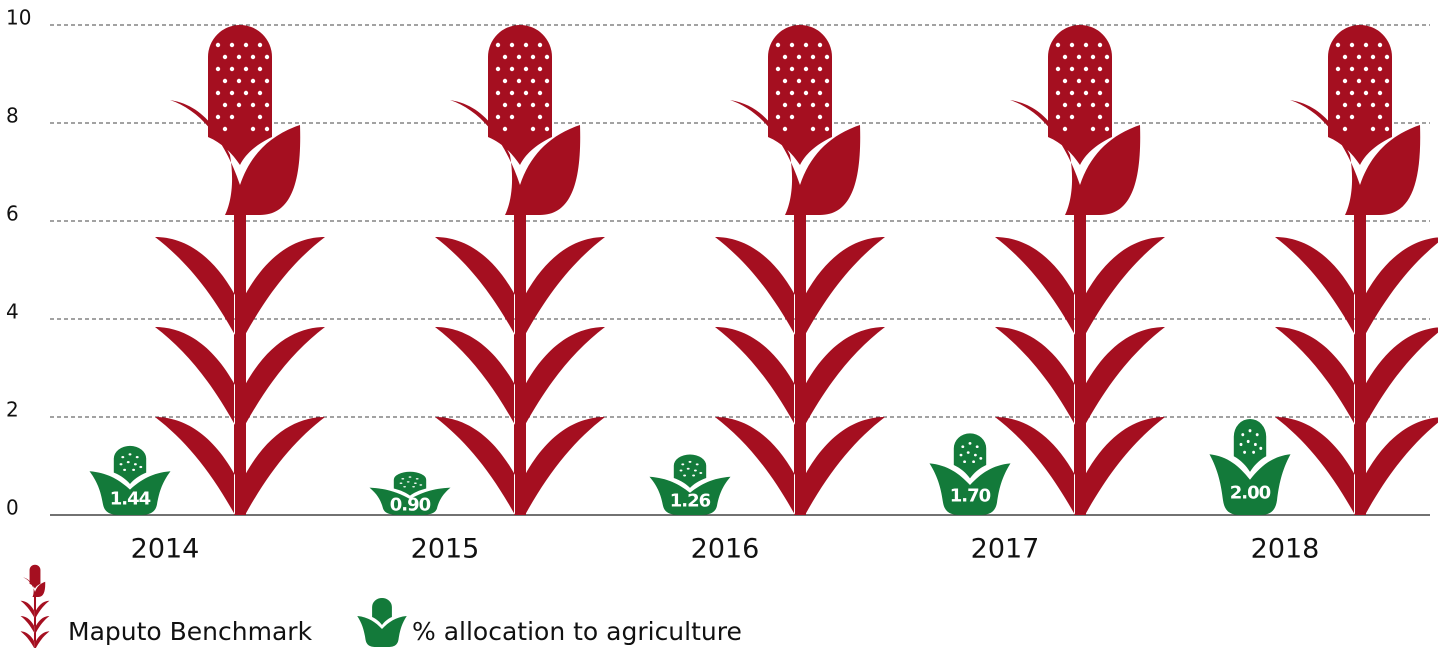 The height and width of the screenshot is (655, 1438). I want to click on y-tick-label: 6, so click(12, 214).